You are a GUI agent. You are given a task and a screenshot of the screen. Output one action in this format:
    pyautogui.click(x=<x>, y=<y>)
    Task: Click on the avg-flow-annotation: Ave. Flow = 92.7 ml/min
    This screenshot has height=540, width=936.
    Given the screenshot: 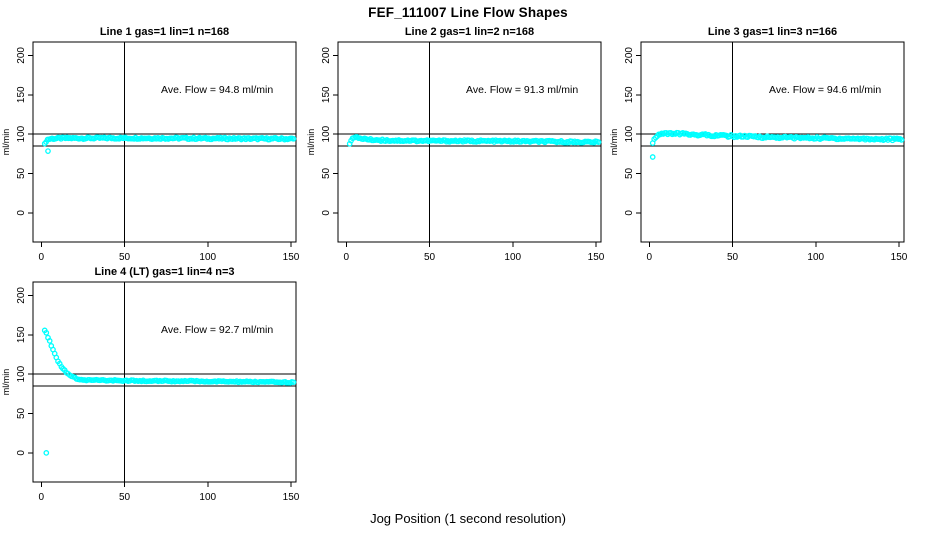 What is the action you would take?
    pyautogui.click(x=217, y=330)
    